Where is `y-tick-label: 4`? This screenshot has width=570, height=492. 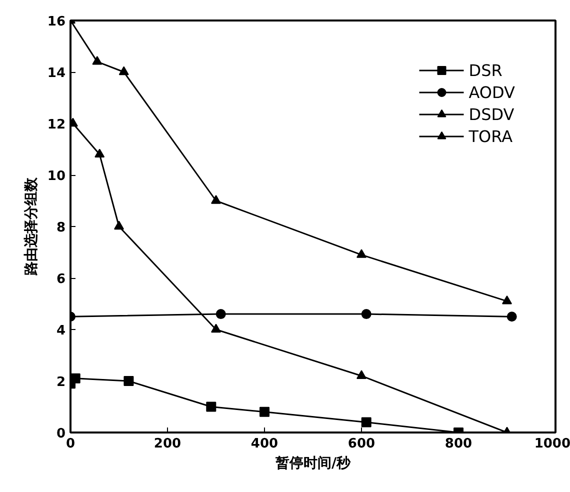
y-tick-label: 4 is located at coordinates (61, 331).